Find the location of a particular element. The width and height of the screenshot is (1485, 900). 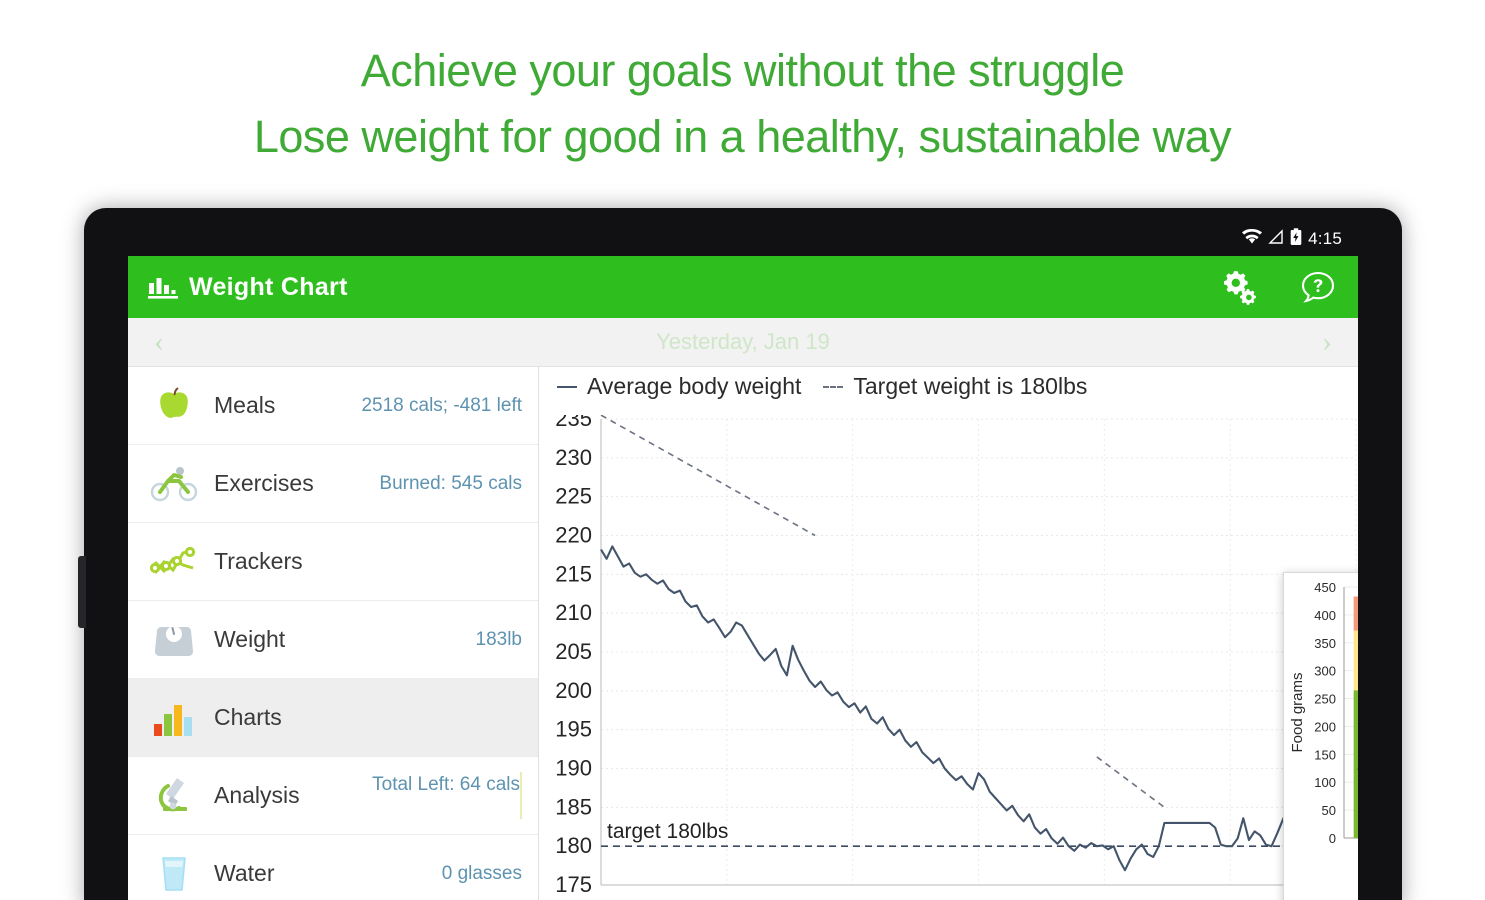

svg-text: 235 is located at coordinates (573, 423).